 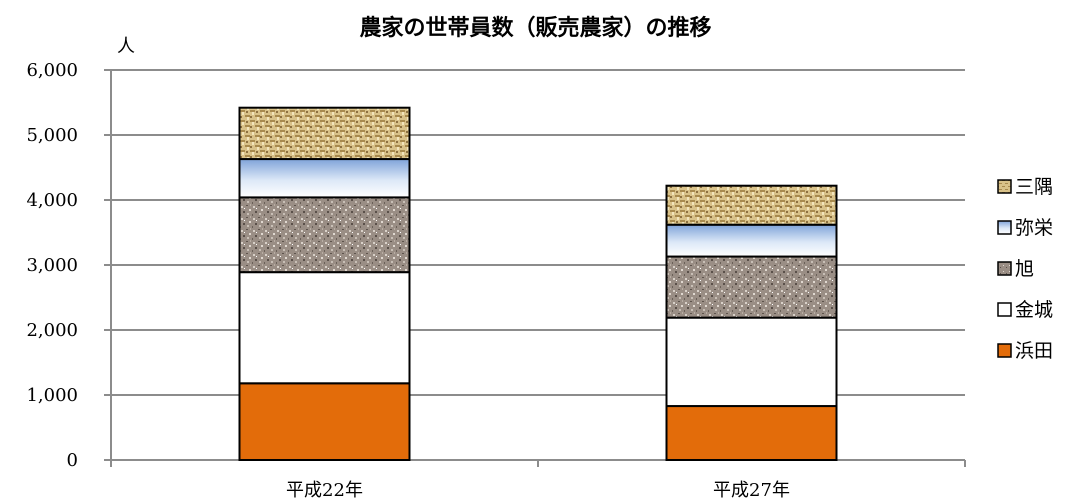 I want to click on x-tick-label: 平成27年, so click(x=751, y=490).